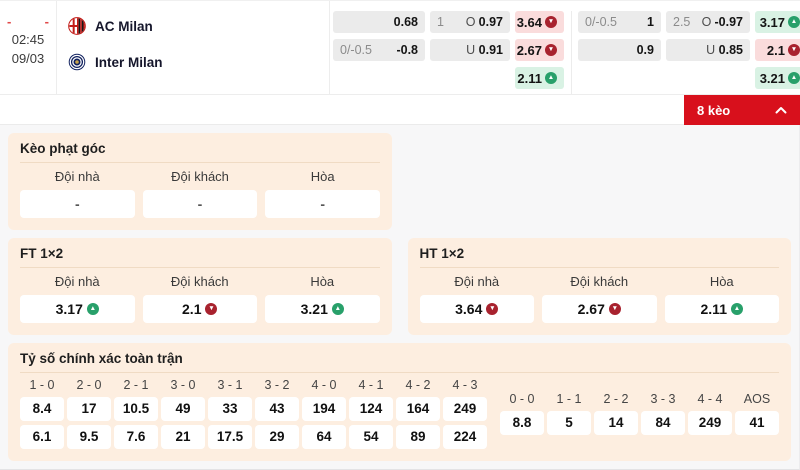 Image resolution: width=800 pixels, height=470 pixels. What do you see at coordinates (314, 309) in the screenshot?
I see `odds-value: 3.21` at bounding box center [314, 309].